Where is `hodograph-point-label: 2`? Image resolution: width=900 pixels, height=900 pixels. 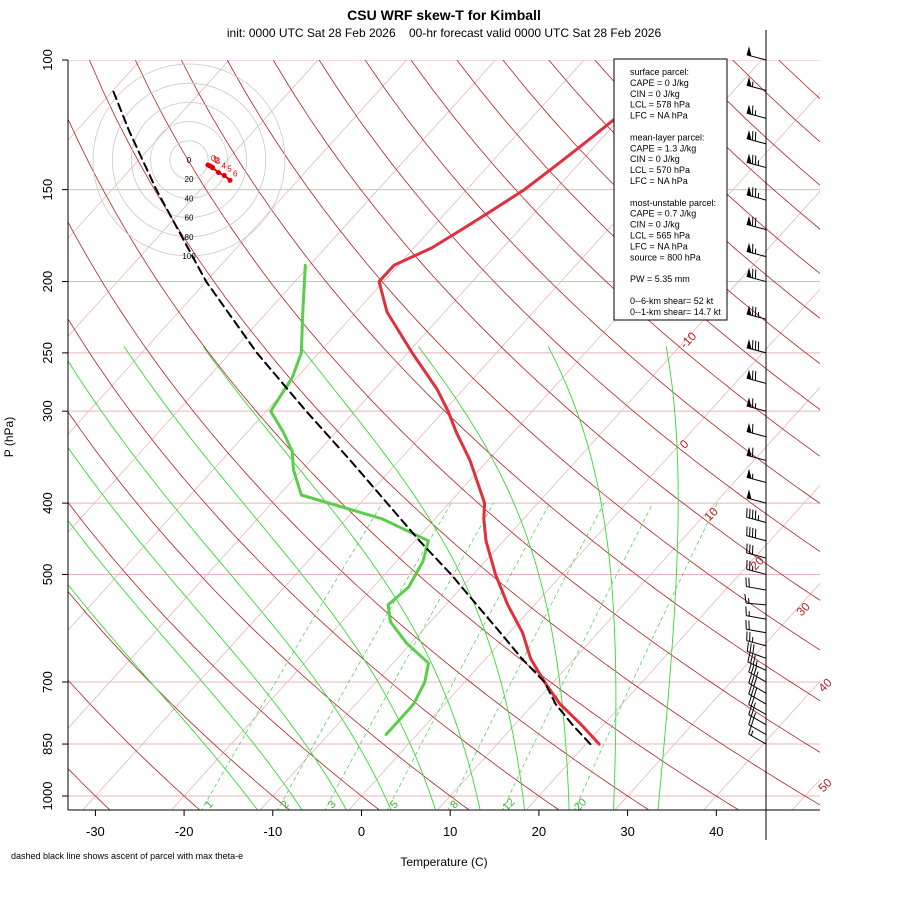 hodograph-point-label: 2 is located at coordinates (217, 160).